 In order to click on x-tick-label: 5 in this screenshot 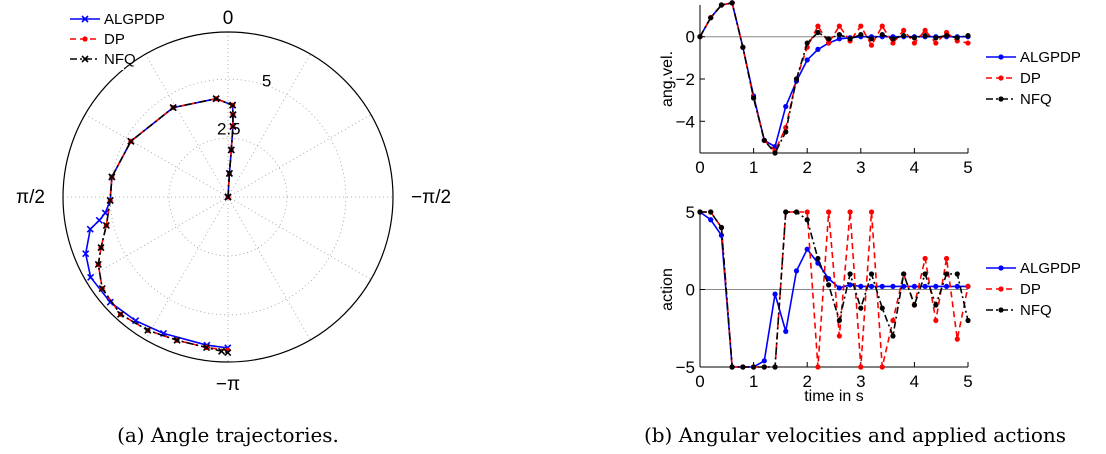, I will do `click(967, 381)`.